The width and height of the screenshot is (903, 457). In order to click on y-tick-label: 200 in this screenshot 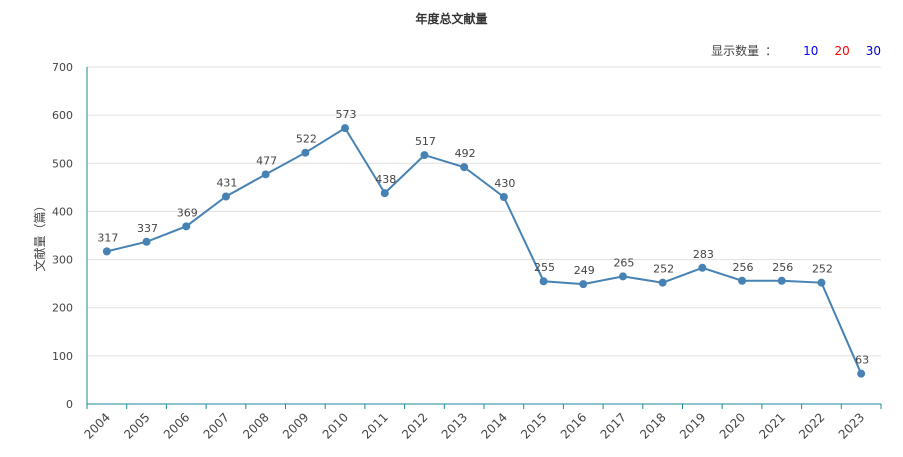, I will do `click(62, 308)`.